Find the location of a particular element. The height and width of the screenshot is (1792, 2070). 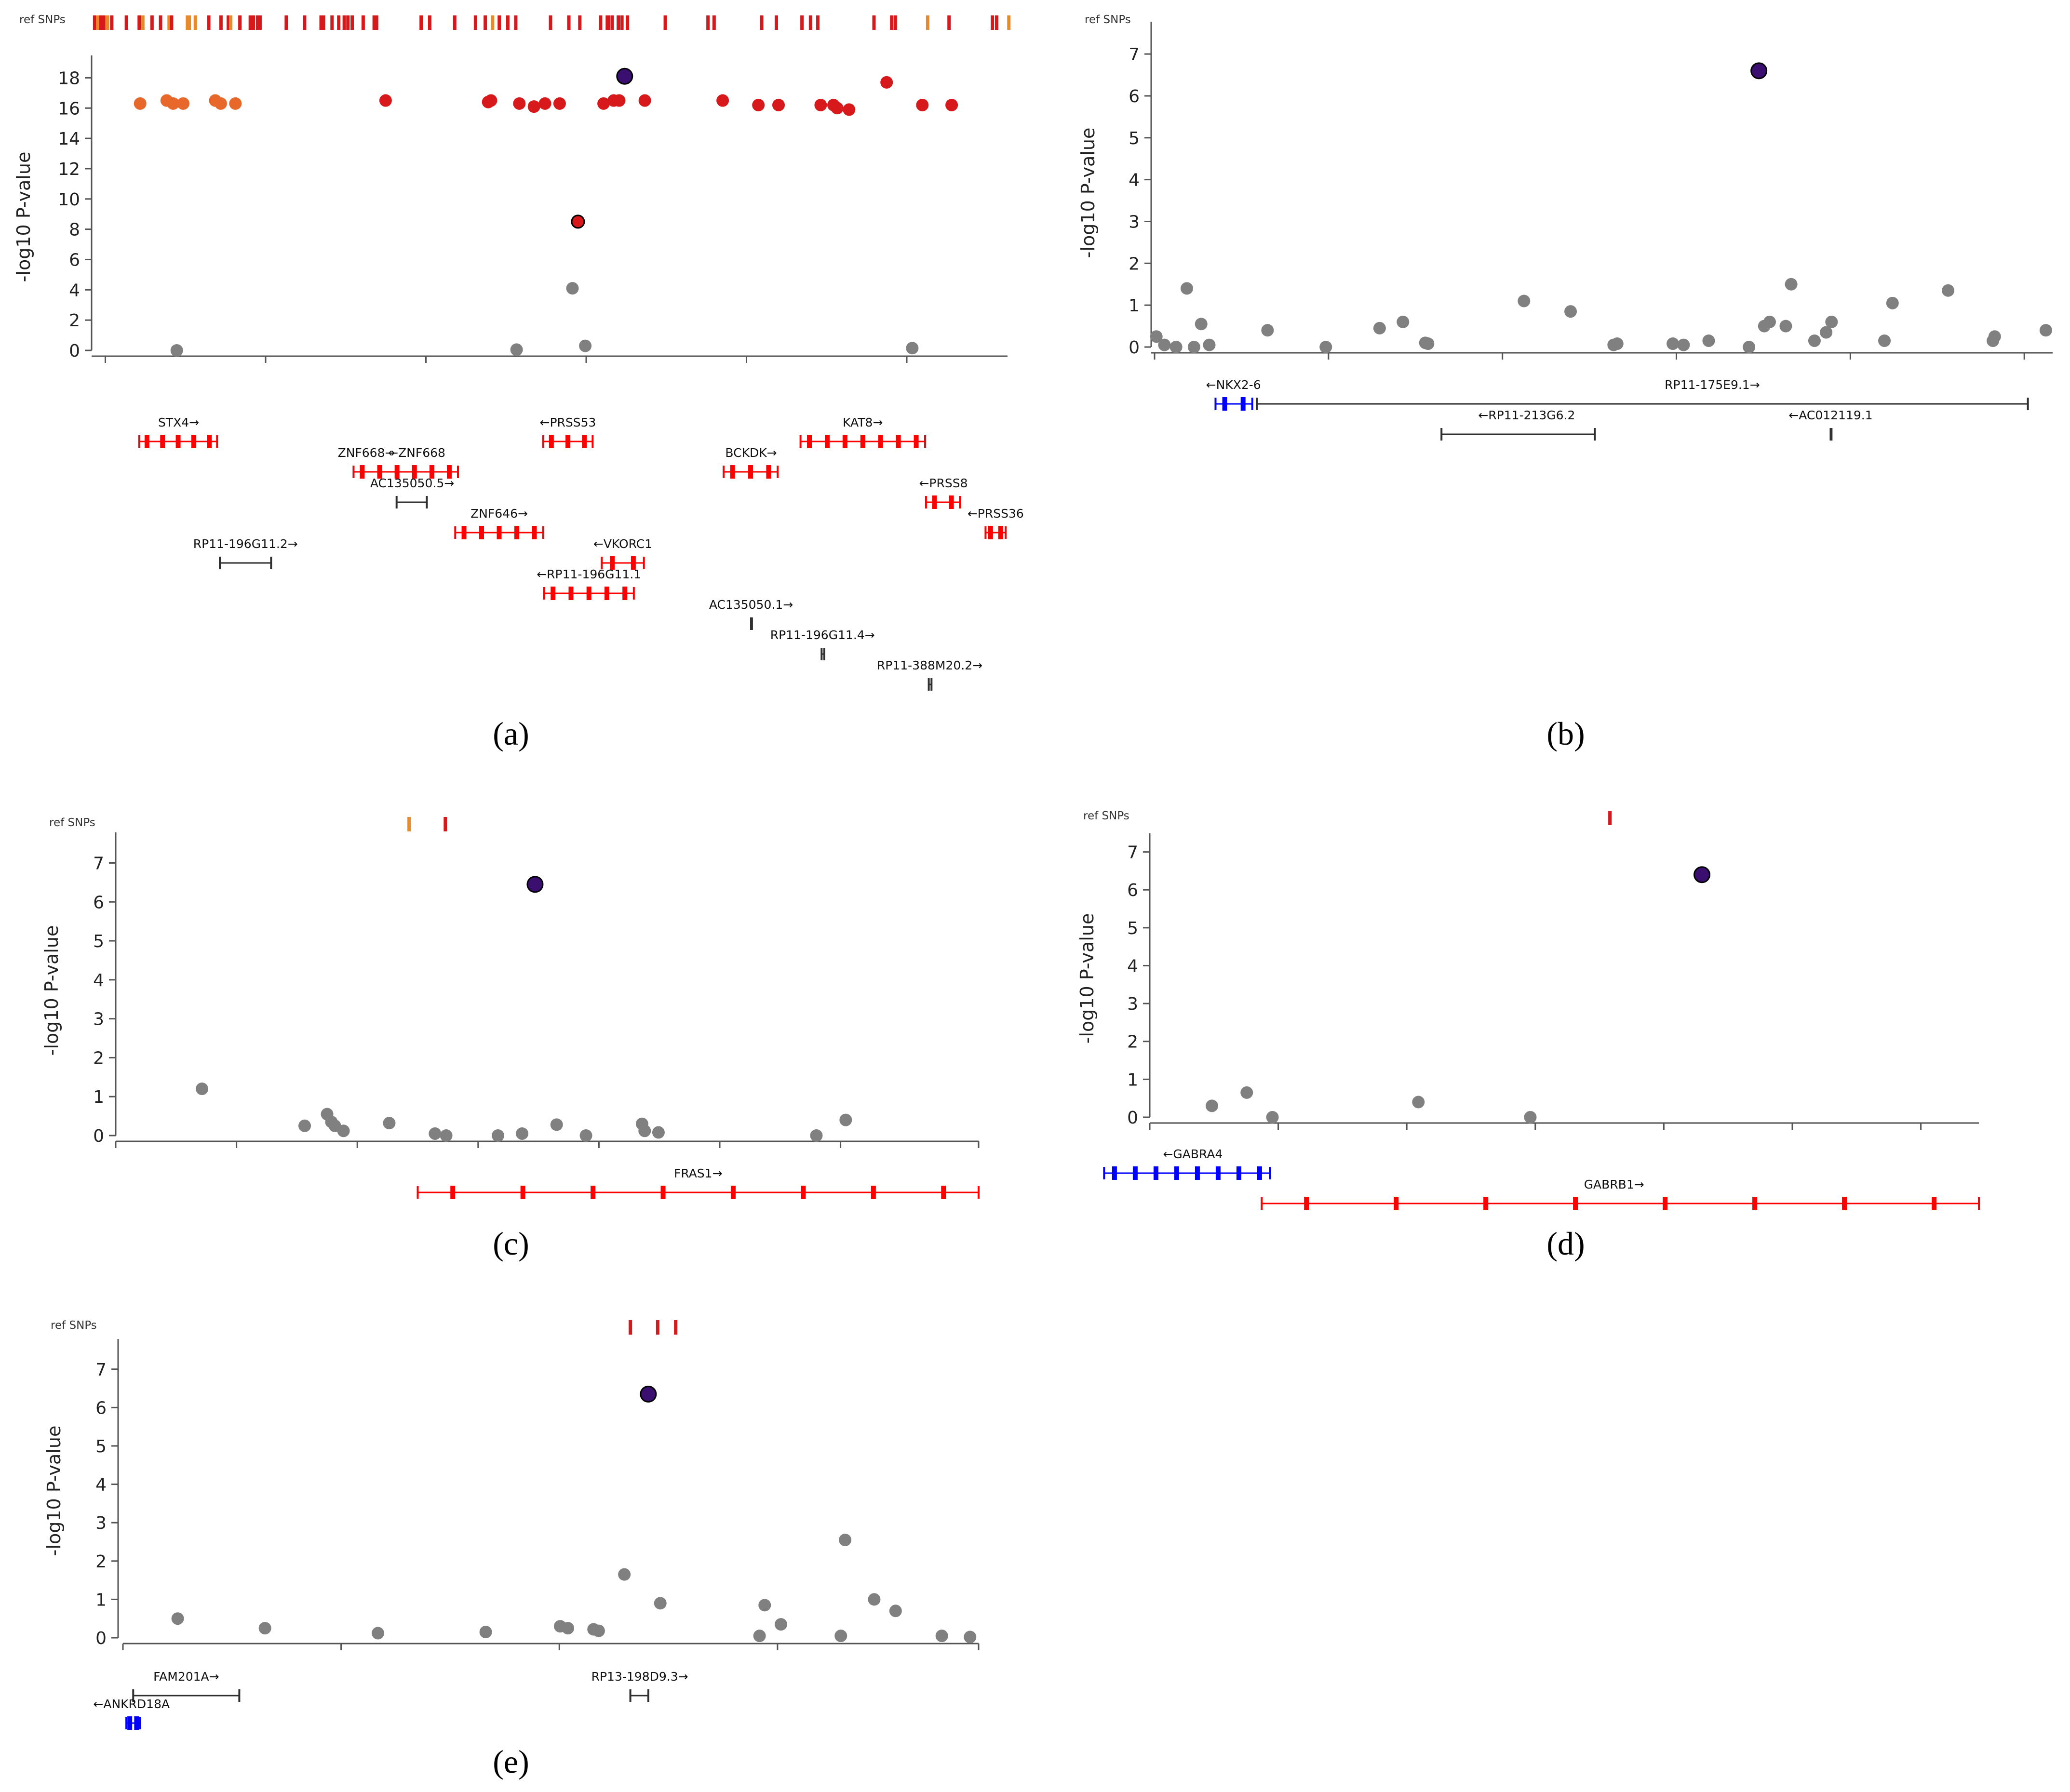

gene-label: FRAS1→ is located at coordinates (698, 1173).